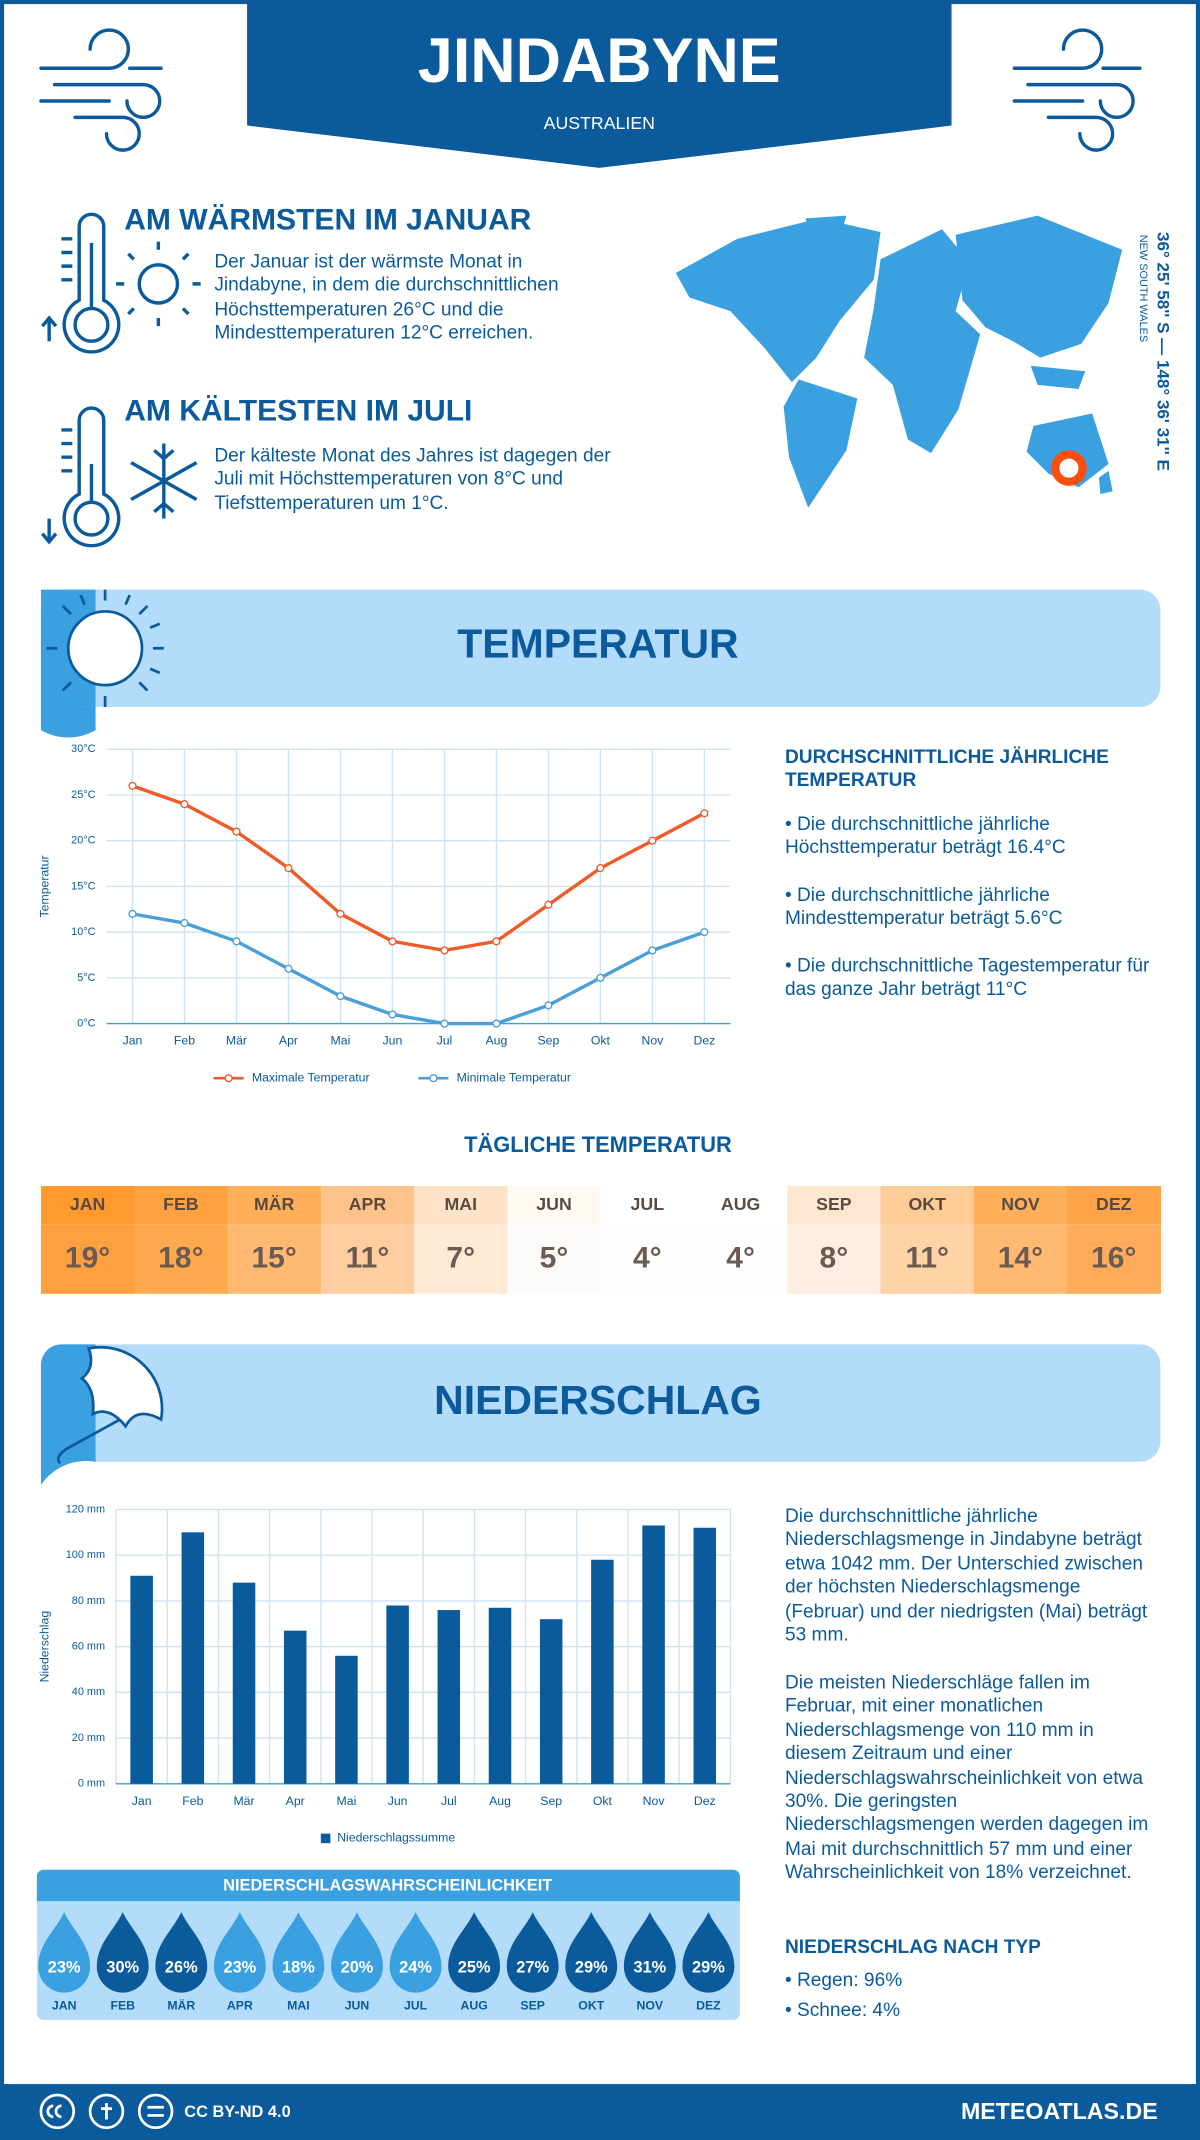 Image resolution: width=1200 pixels, height=2140 pixels. I want to click on temperature-value: 7°, so click(460, 1258).